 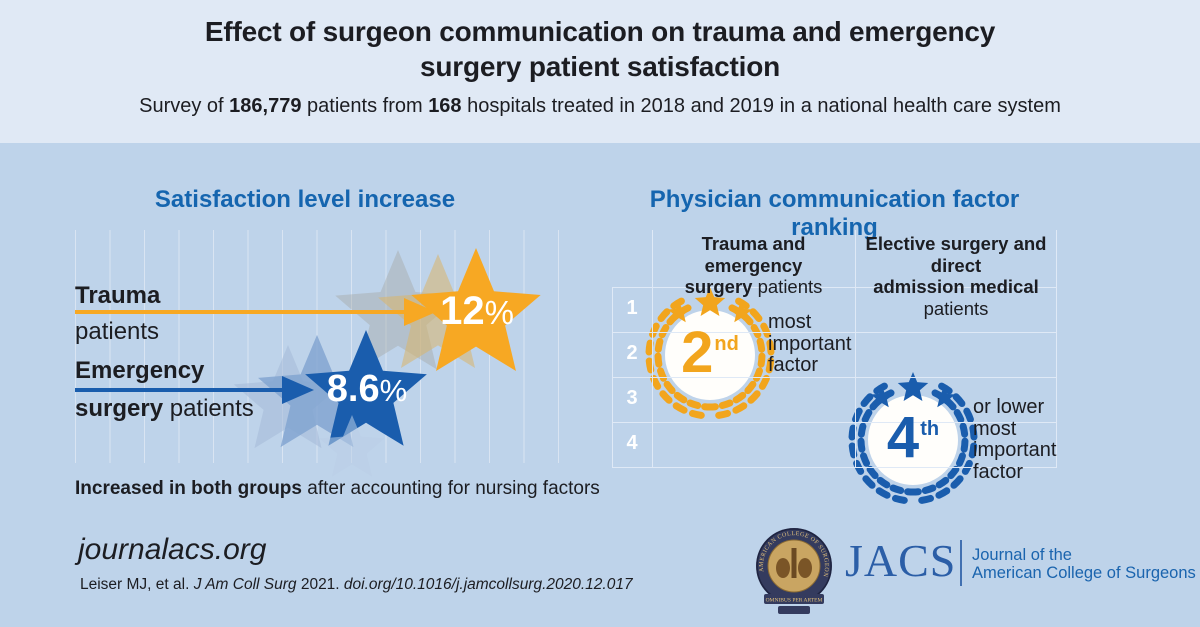 I want to click on logo-divider, so click(x=961, y=563).